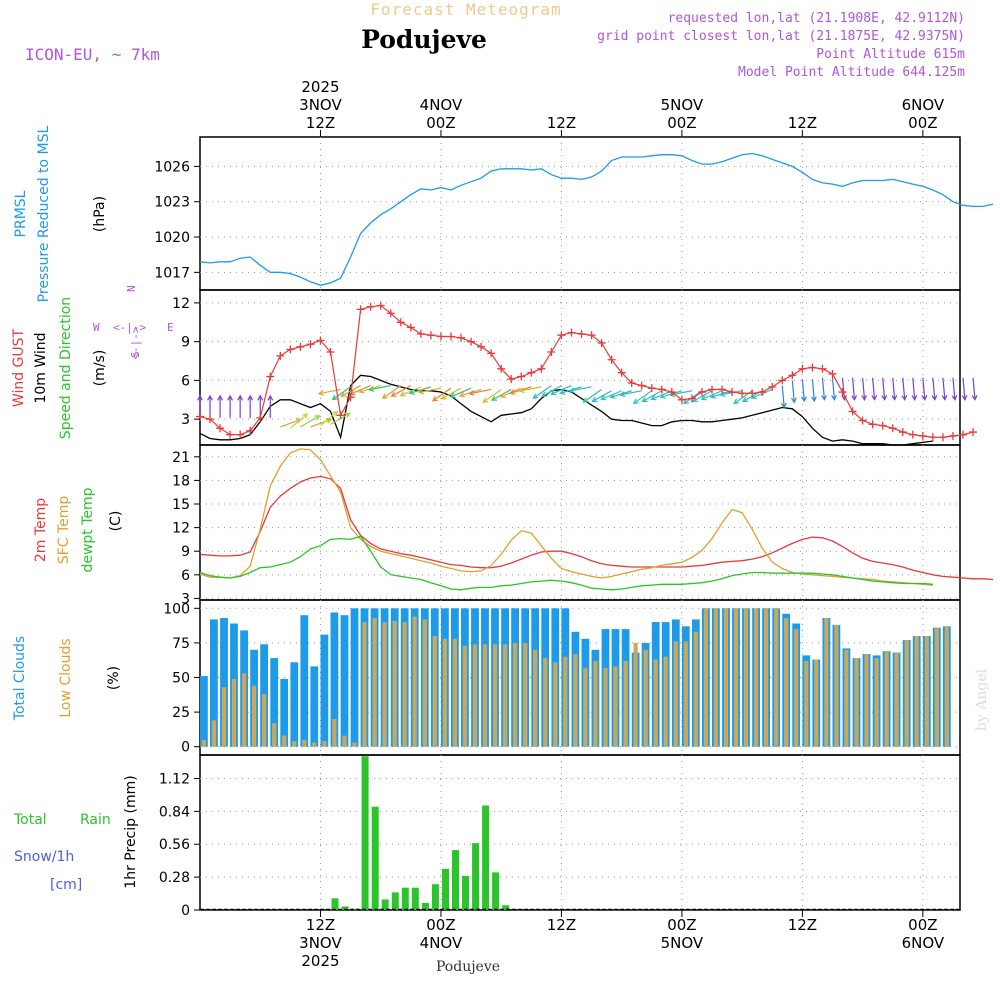 The height and width of the screenshot is (1000, 1000). What do you see at coordinates (890, 54) in the screenshot?
I see `point-altitude: Point Altitude 615m` at bounding box center [890, 54].